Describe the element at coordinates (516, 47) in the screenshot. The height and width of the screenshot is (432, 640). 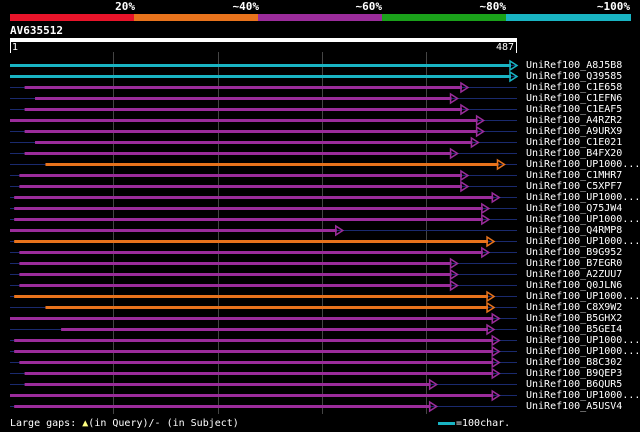
I see `query-end-tick` at that location.